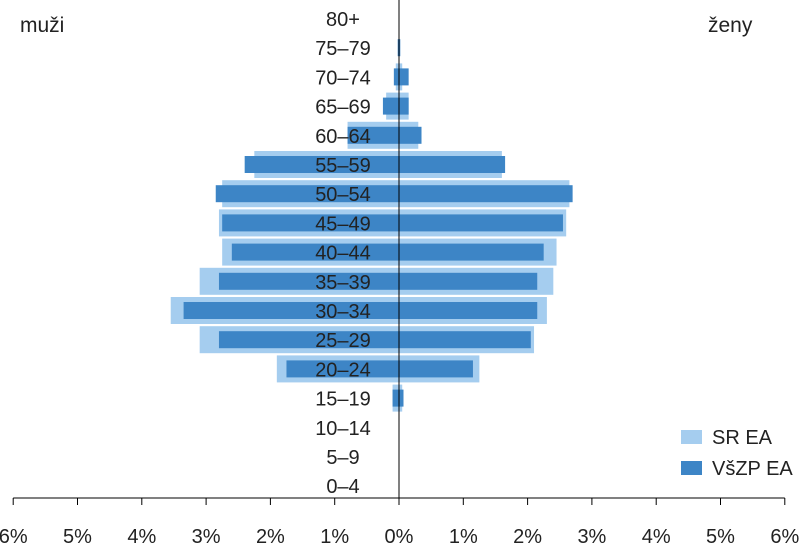  What do you see at coordinates (342, 487) in the screenshot?
I see `category-label: 0–4` at bounding box center [342, 487].